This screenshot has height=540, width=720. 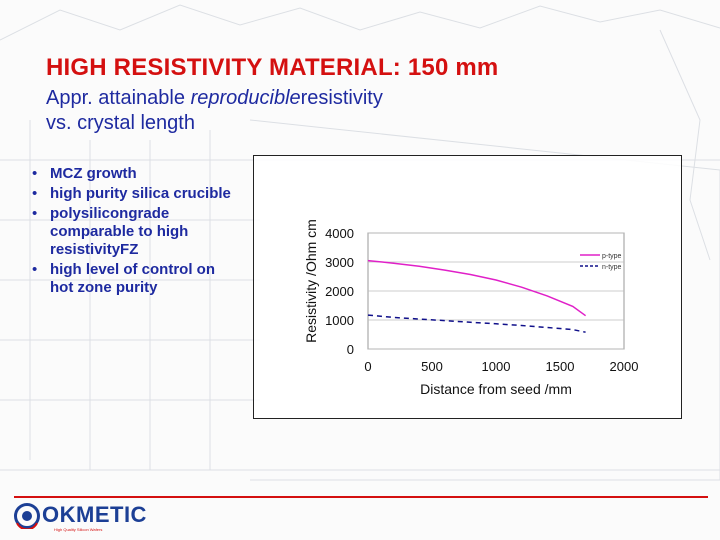 What do you see at coordinates (612, 256) in the screenshot?
I see `legend-label: p-type` at bounding box center [612, 256].